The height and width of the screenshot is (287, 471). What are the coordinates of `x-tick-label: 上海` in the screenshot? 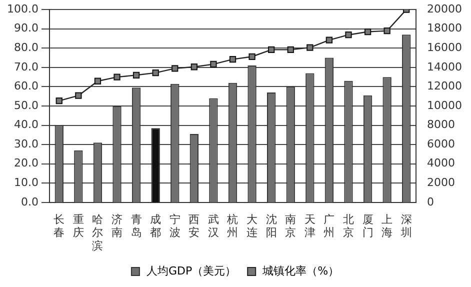 It's located at (387, 226).